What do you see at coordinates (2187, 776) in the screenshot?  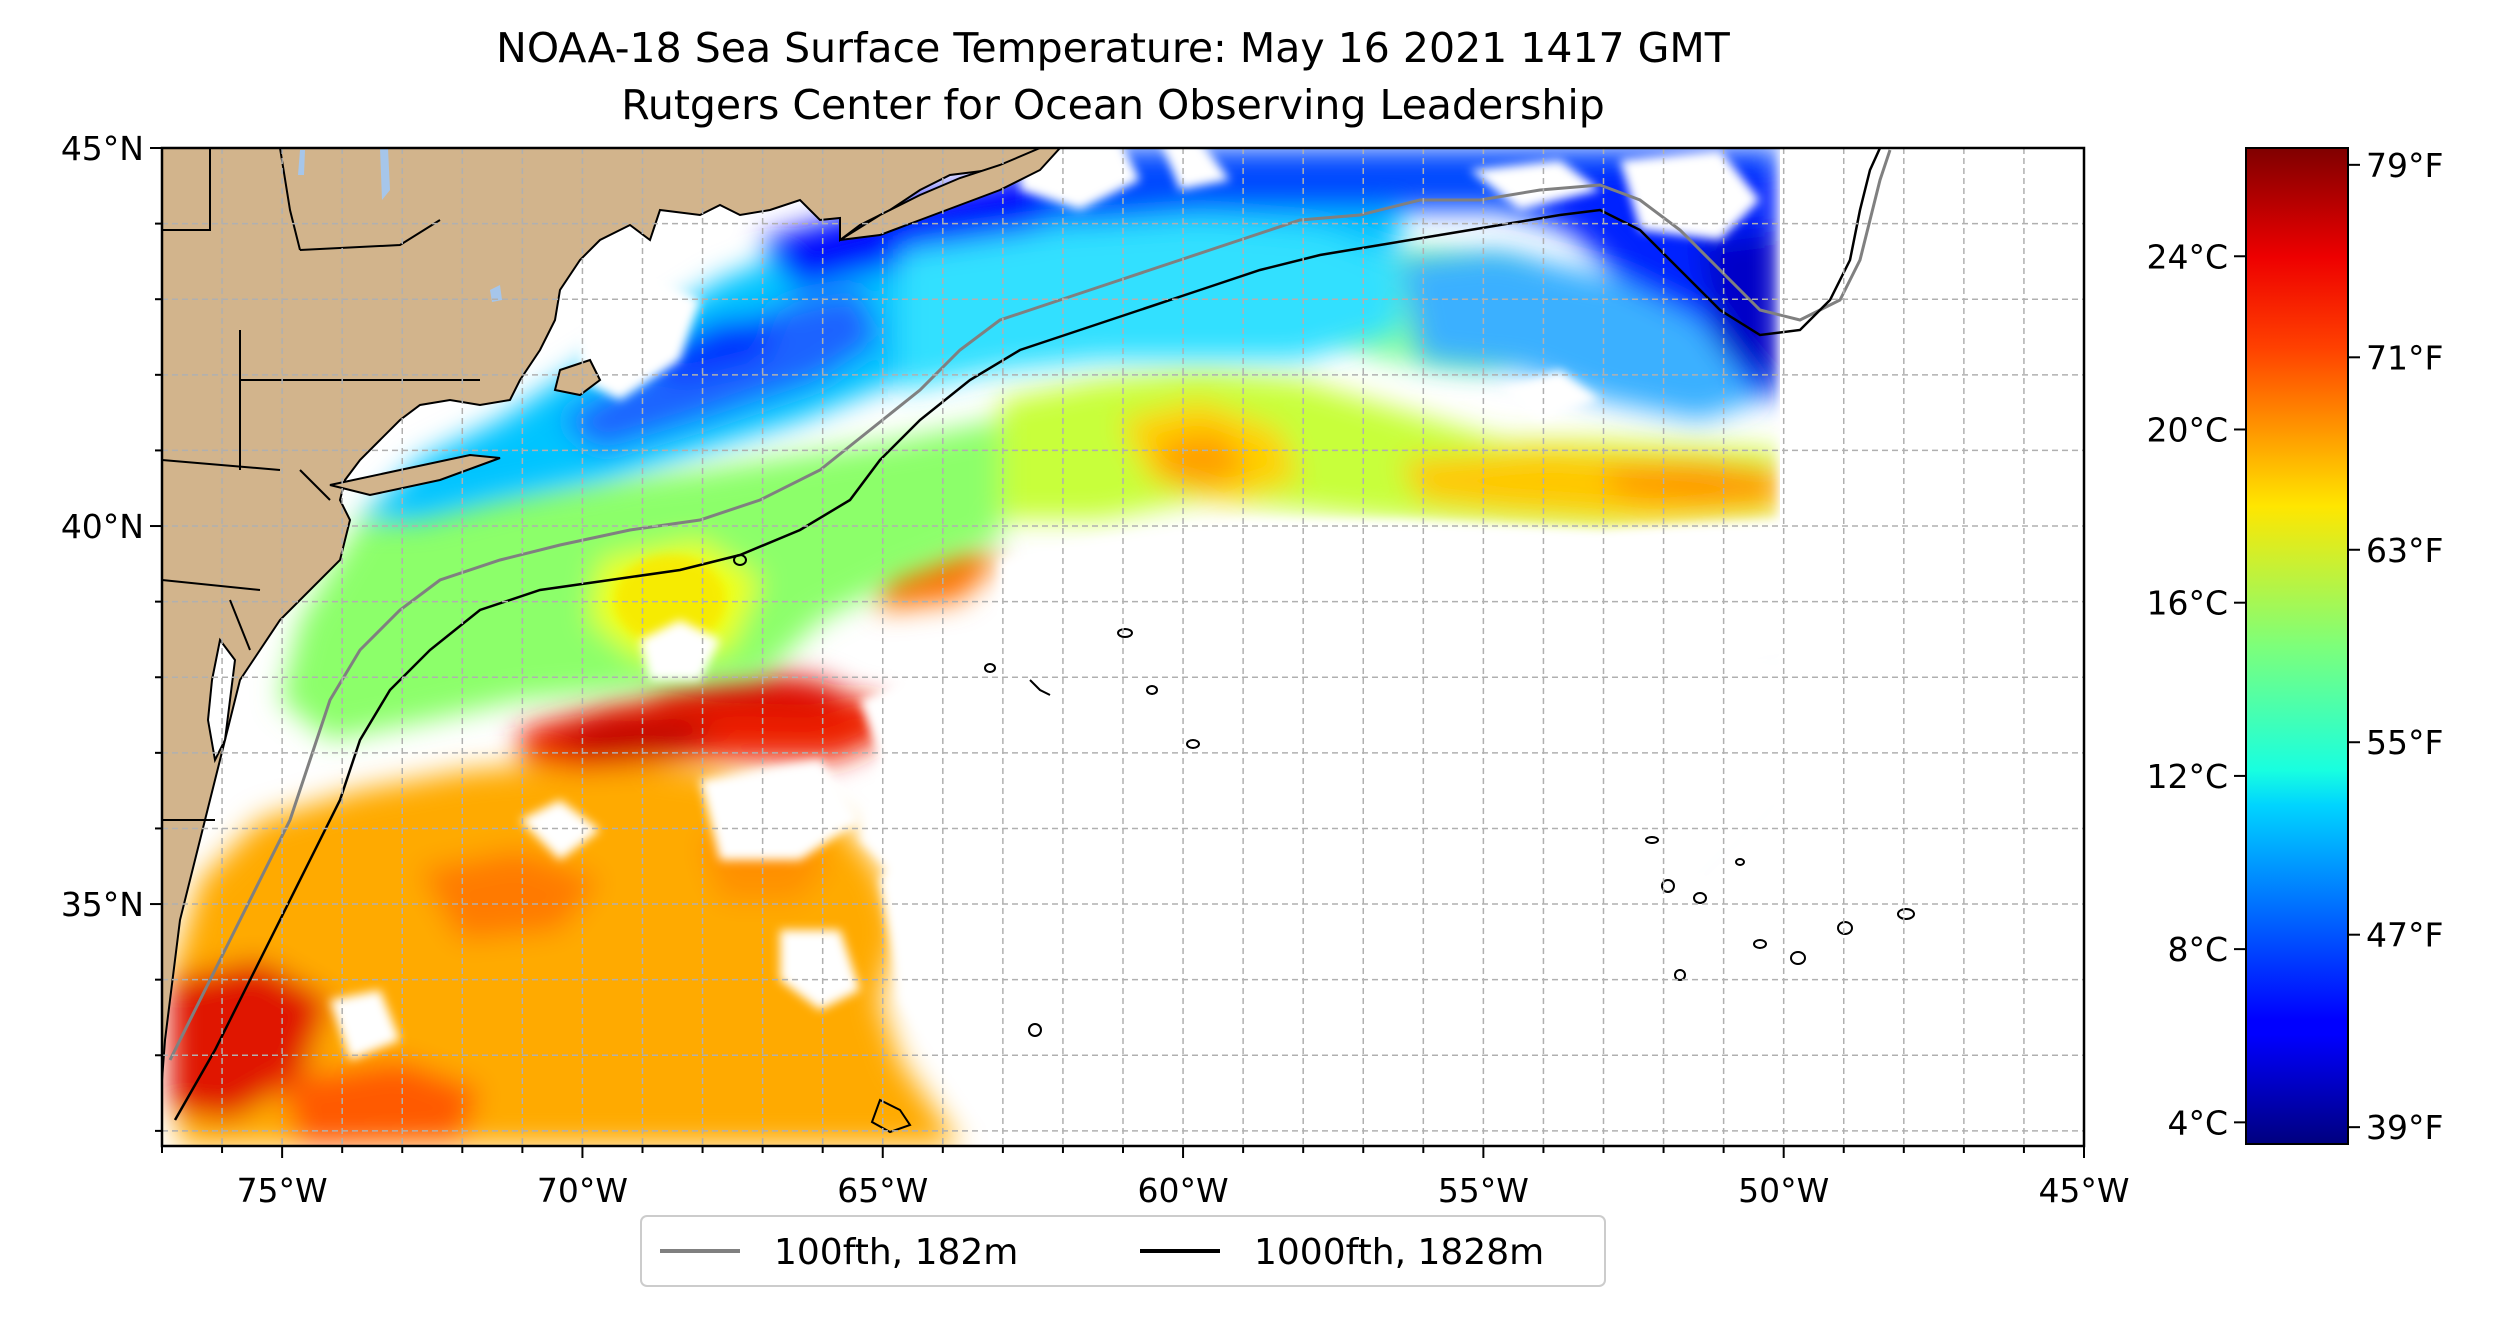 I see `celsius-tick-label: 12°C` at bounding box center [2187, 776].